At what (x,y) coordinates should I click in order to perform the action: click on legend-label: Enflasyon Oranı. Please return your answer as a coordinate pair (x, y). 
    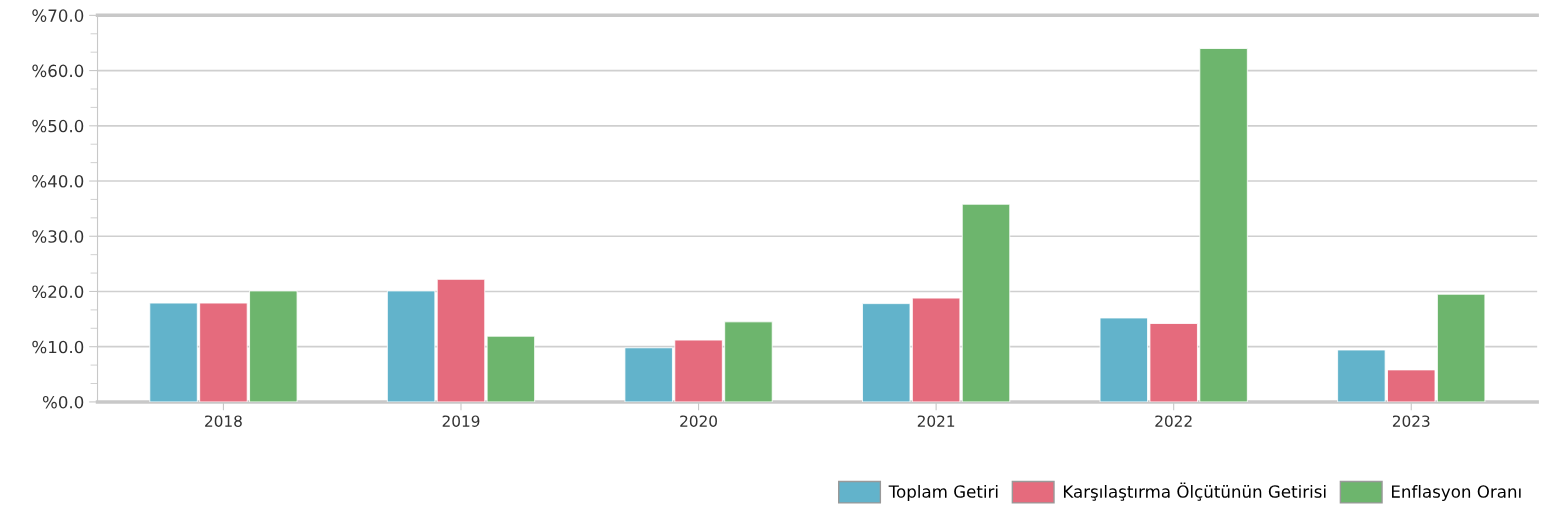
    Looking at the image, I should click on (1456, 493).